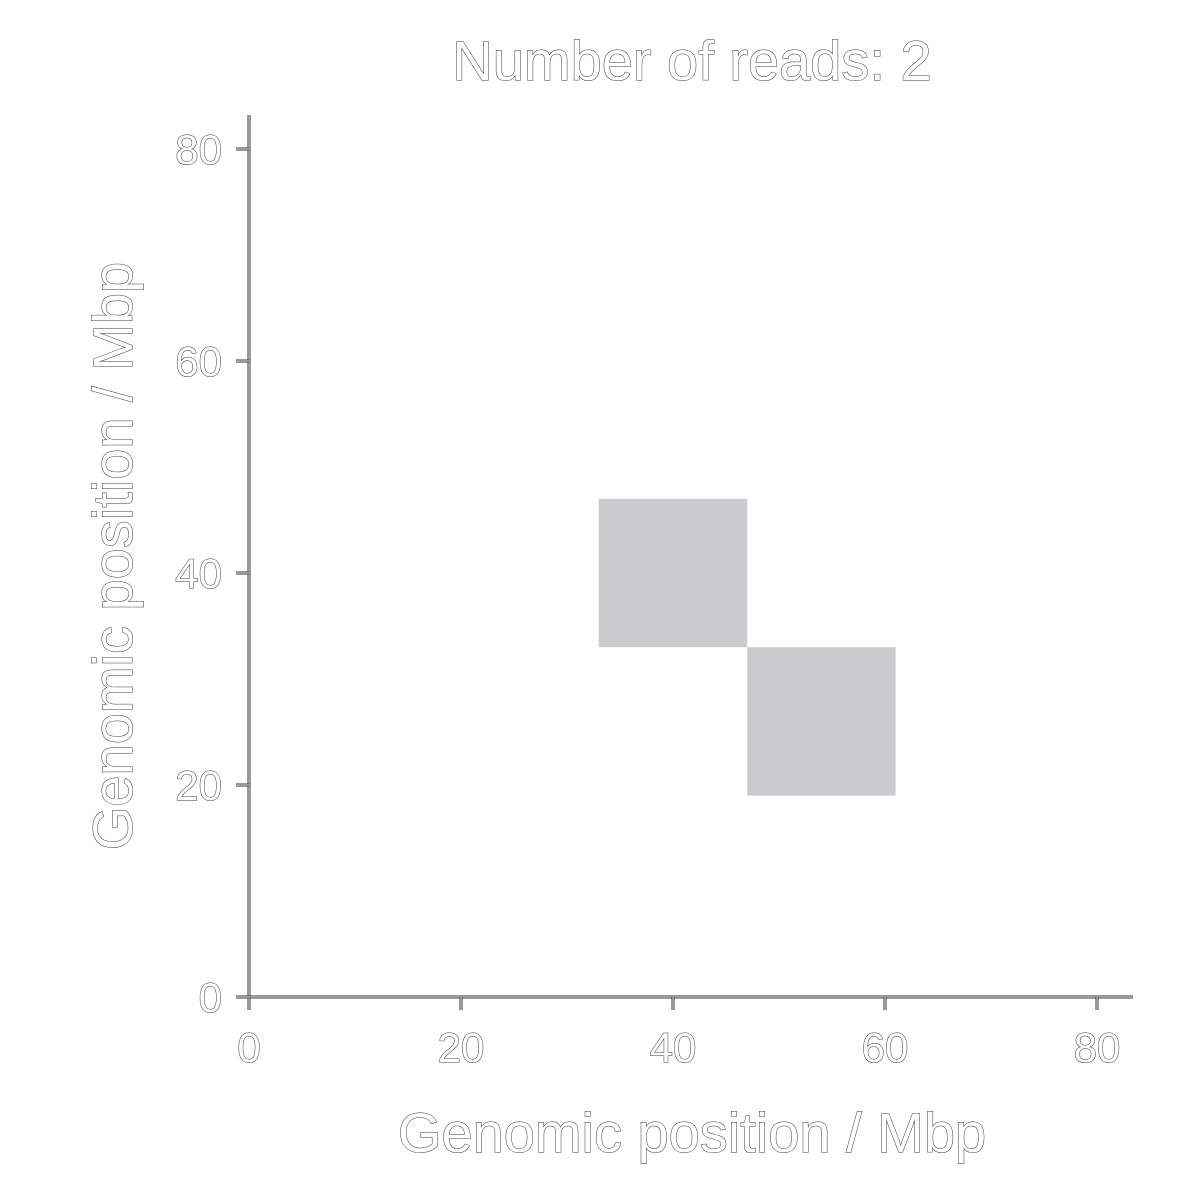  What do you see at coordinates (210, 997) in the screenshot?
I see `y-tick-label-0: 0` at bounding box center [210, 997].